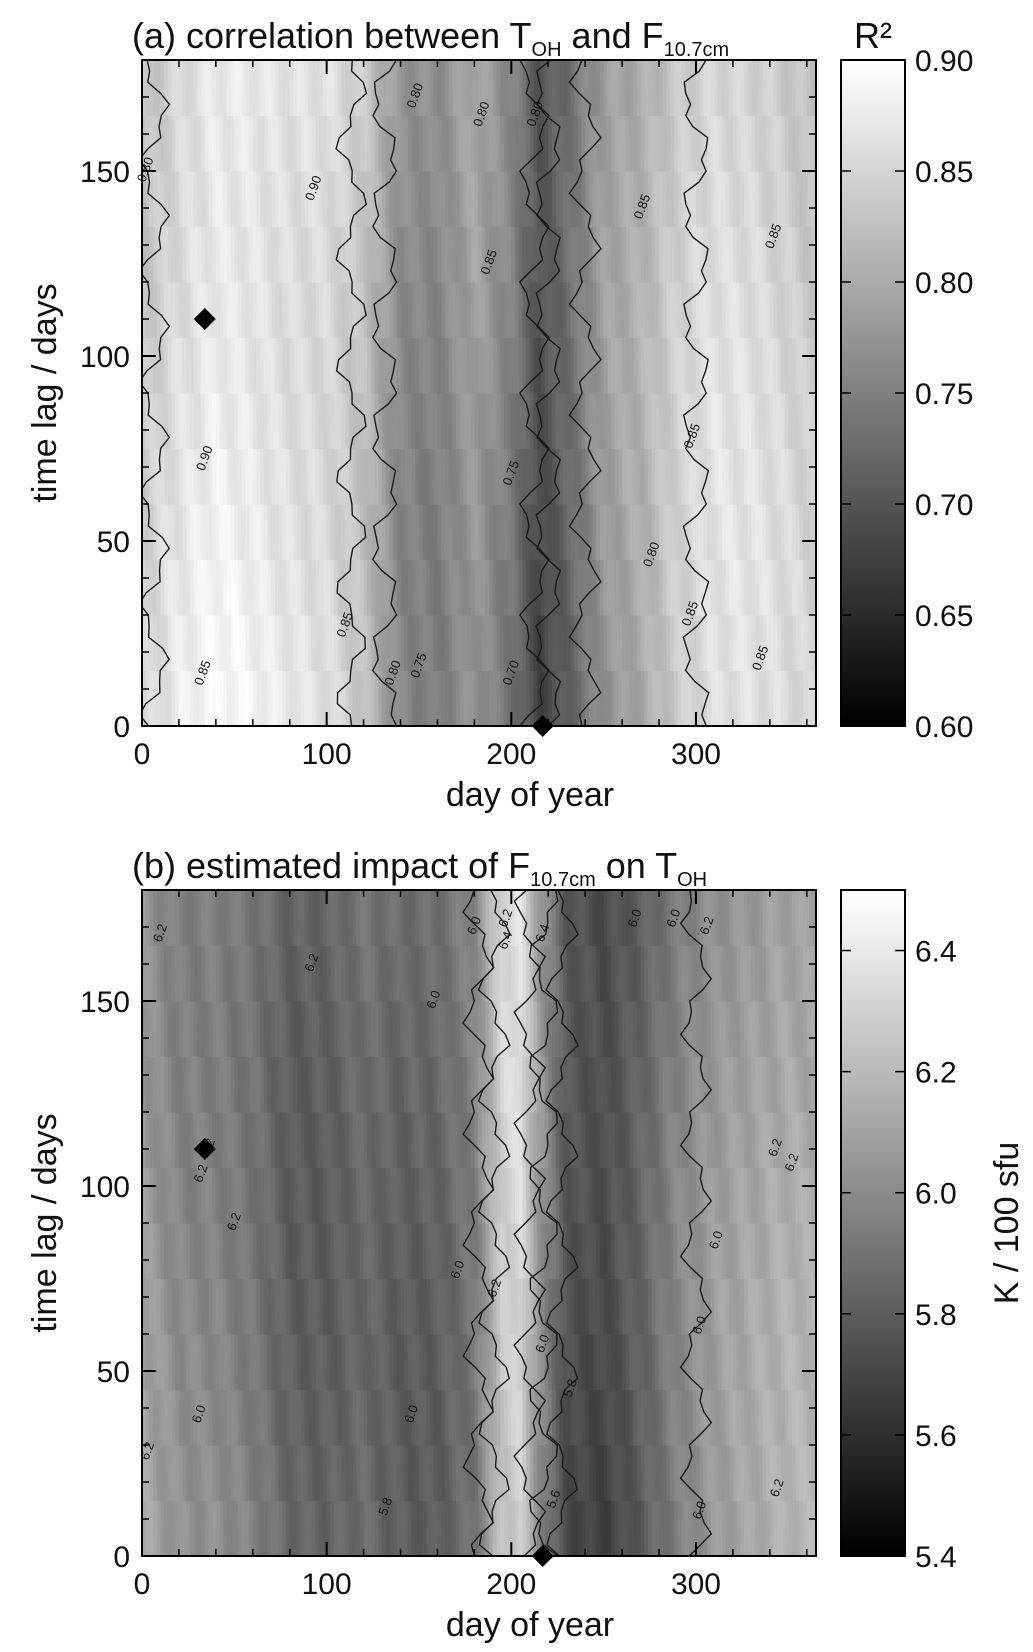  I want to click on panel-a-xtick-label: 300, so click(696, 754).